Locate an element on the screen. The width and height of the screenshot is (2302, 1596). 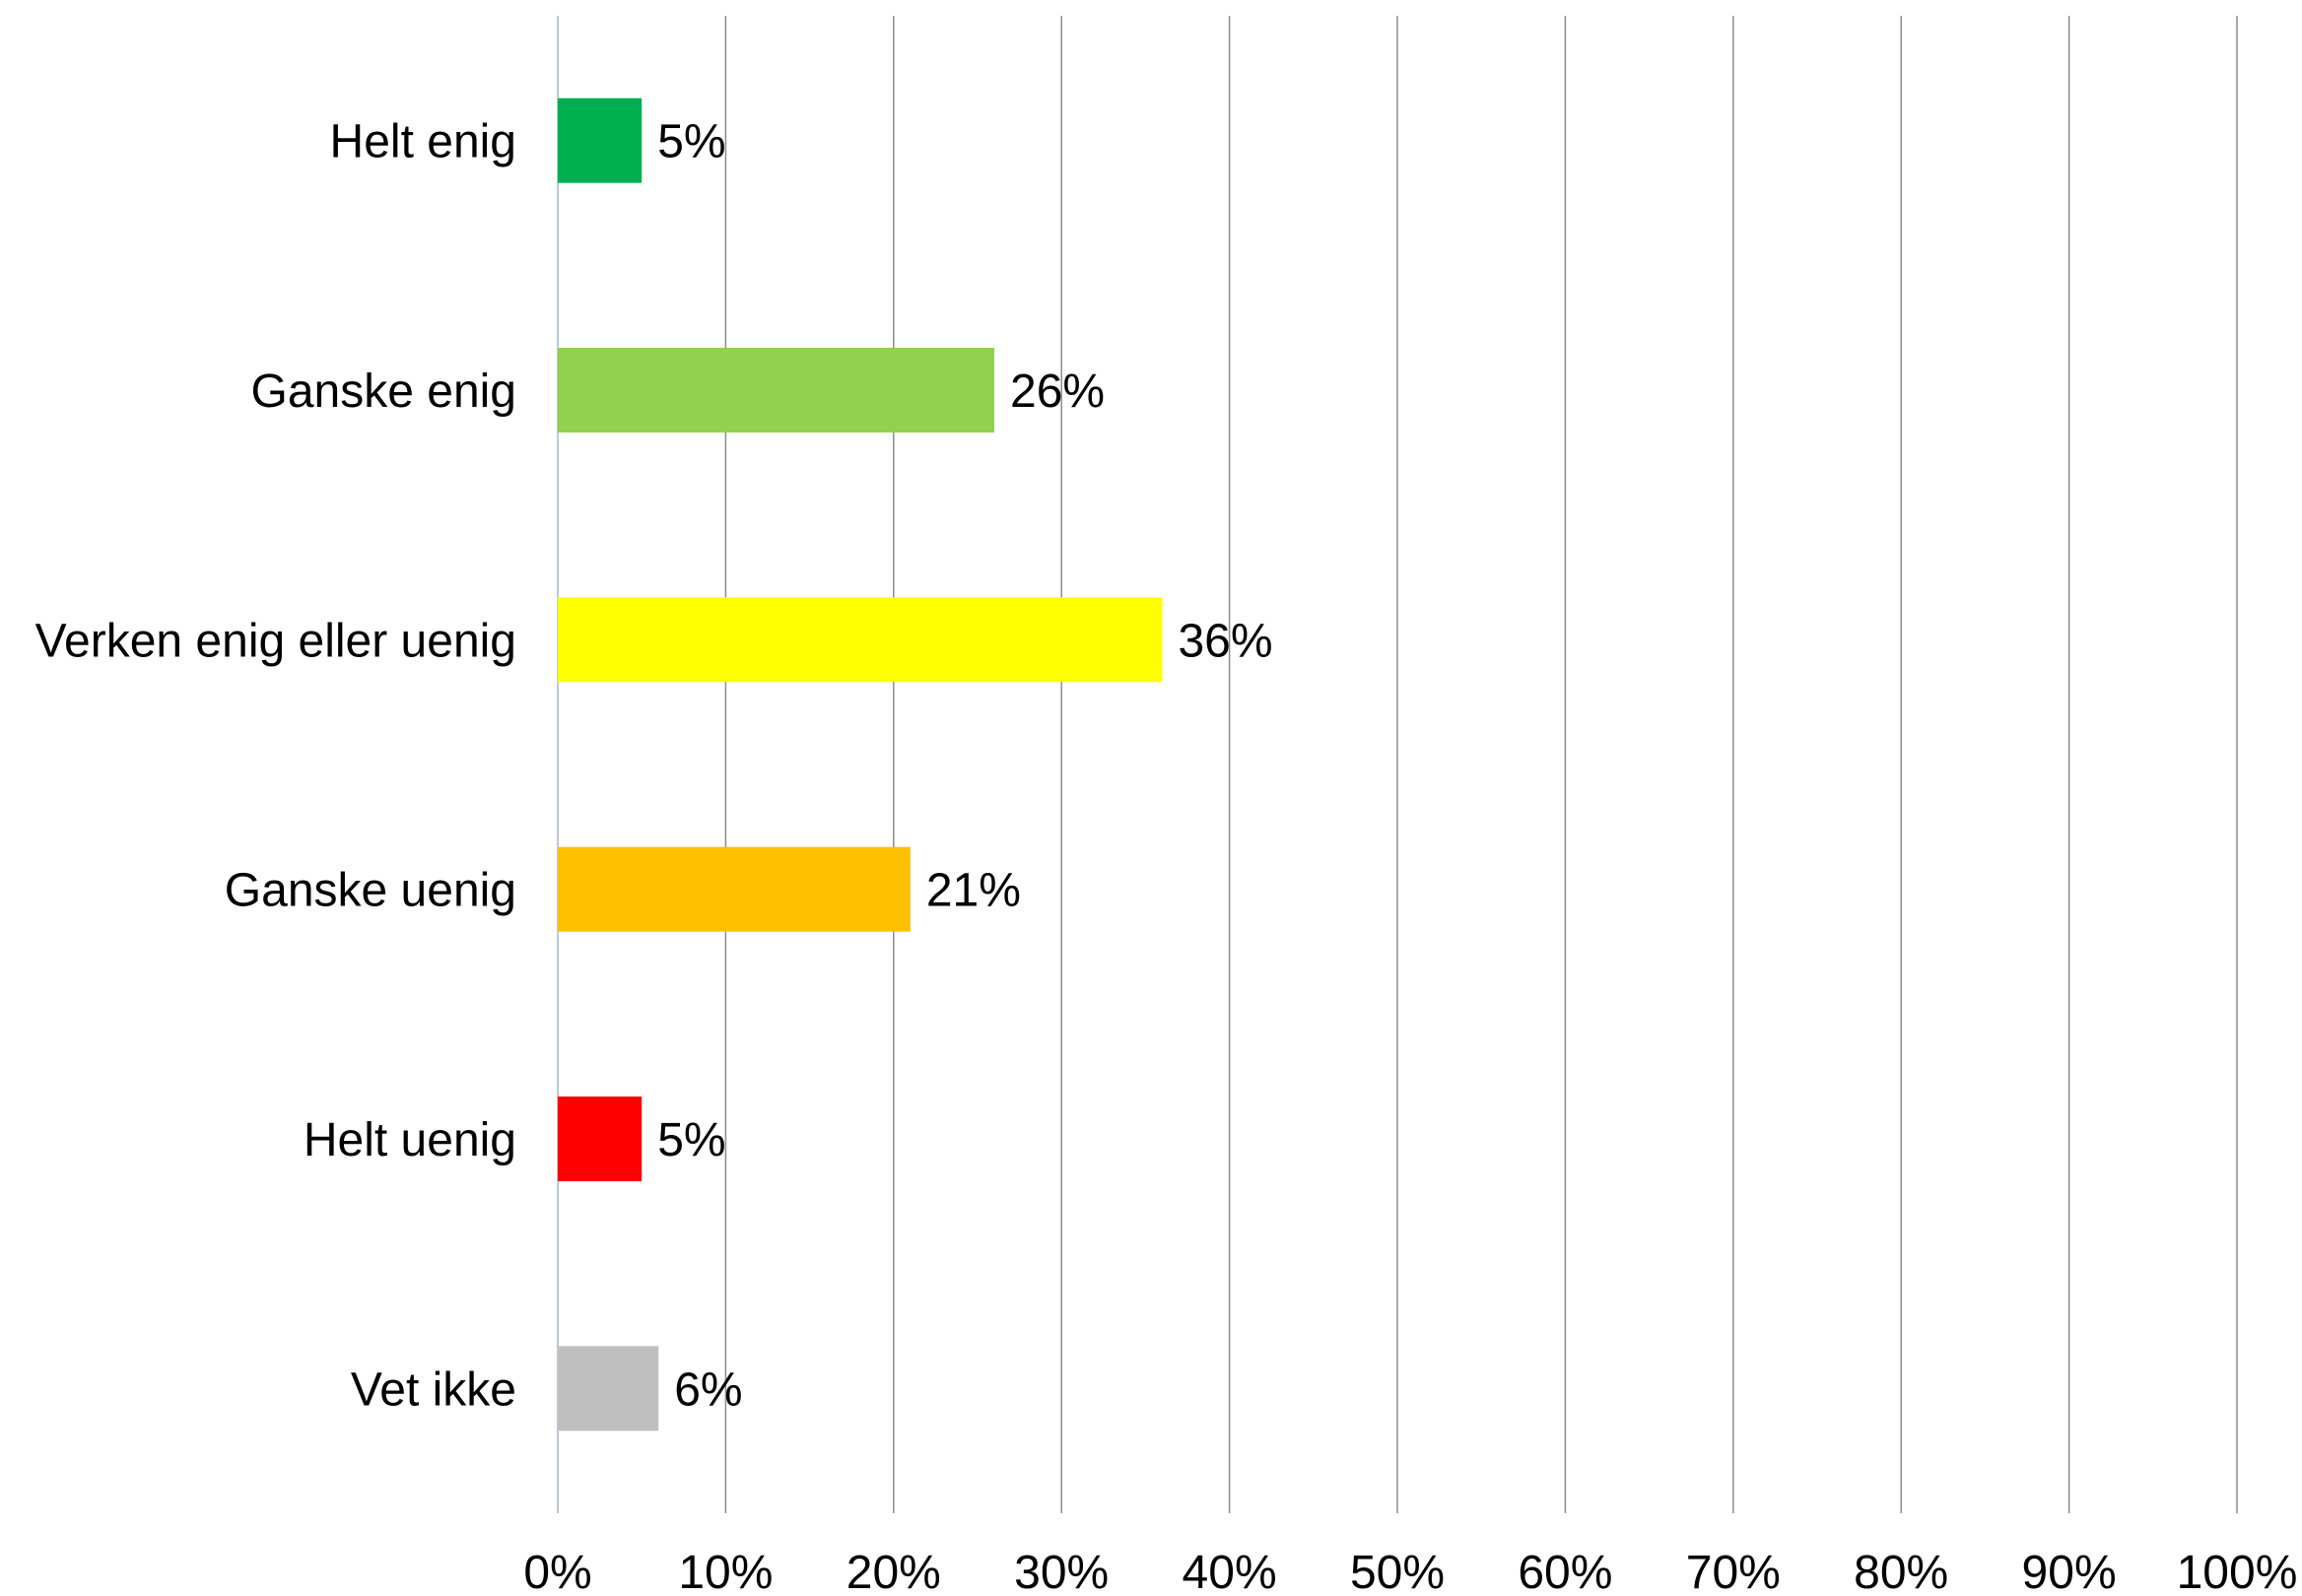
x-tick-label-80: 80% is located at coordinates (1901, 1571).